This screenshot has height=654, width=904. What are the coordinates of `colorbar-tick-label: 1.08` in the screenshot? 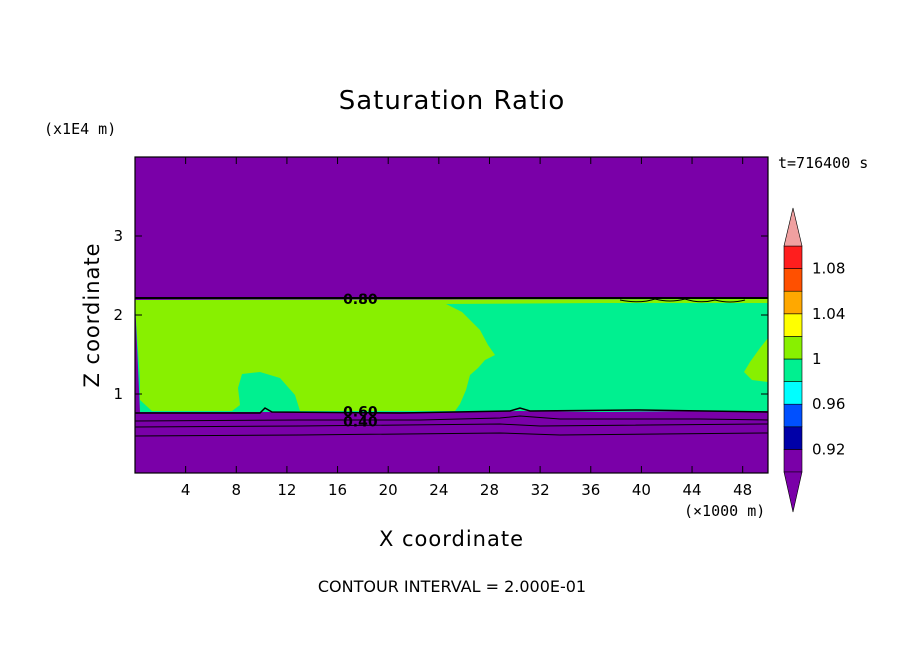 It's located at (828, 269).